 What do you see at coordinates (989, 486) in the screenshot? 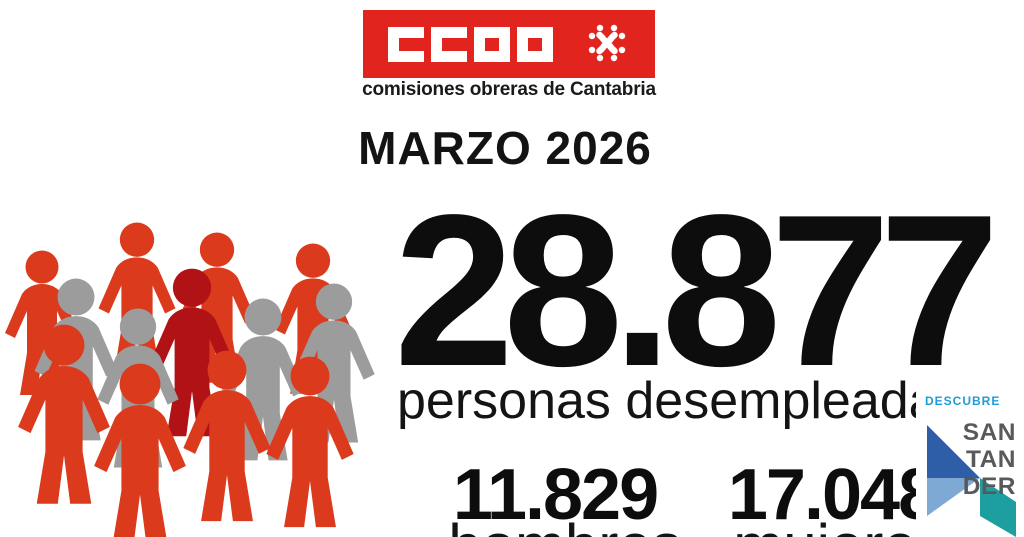
I see `santander-line-3: DER` at bounding box center [989, 486].